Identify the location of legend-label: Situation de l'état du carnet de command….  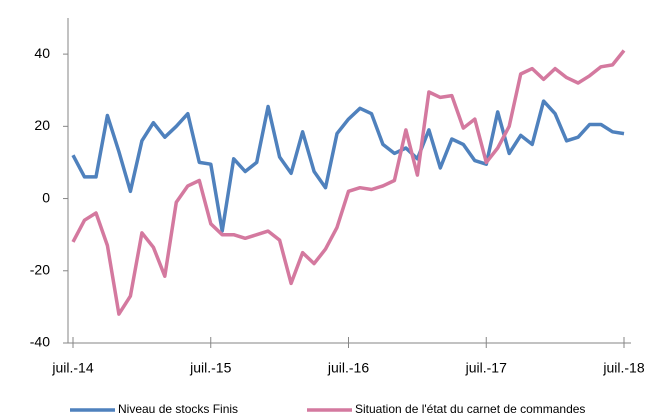
(470, 409).